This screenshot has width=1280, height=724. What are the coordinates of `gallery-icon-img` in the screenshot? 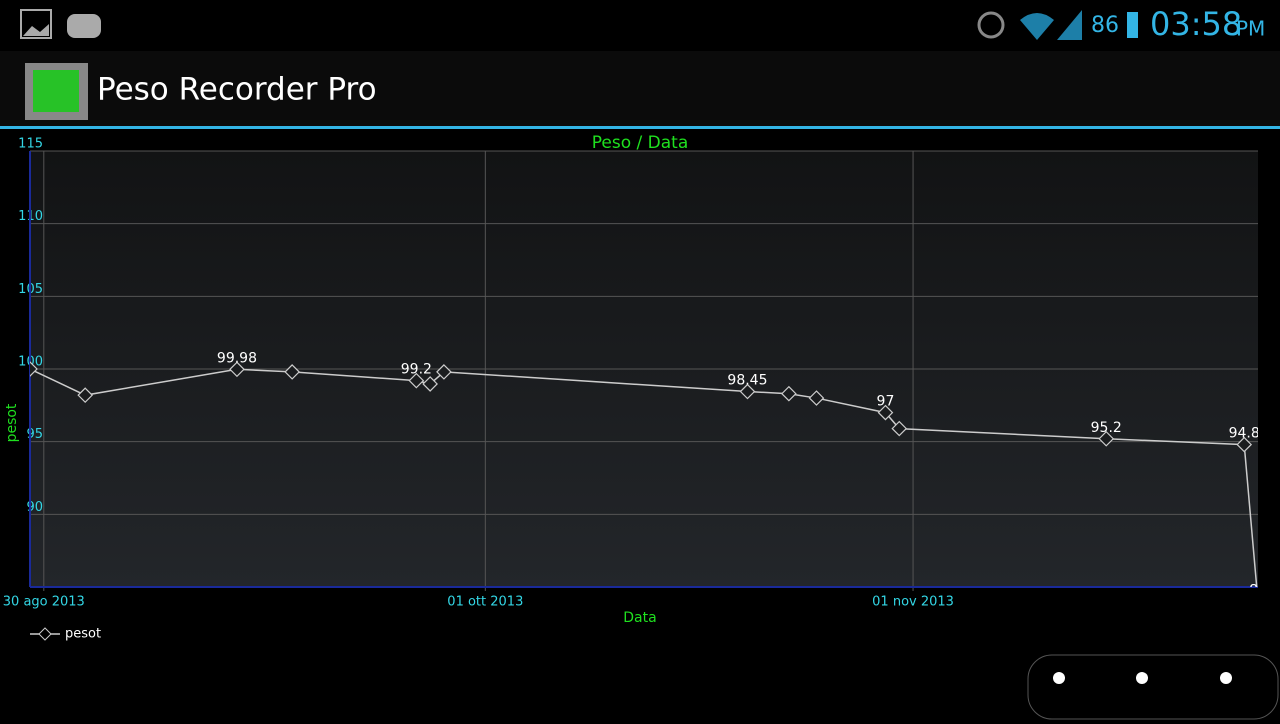 It's located at (36, 30).